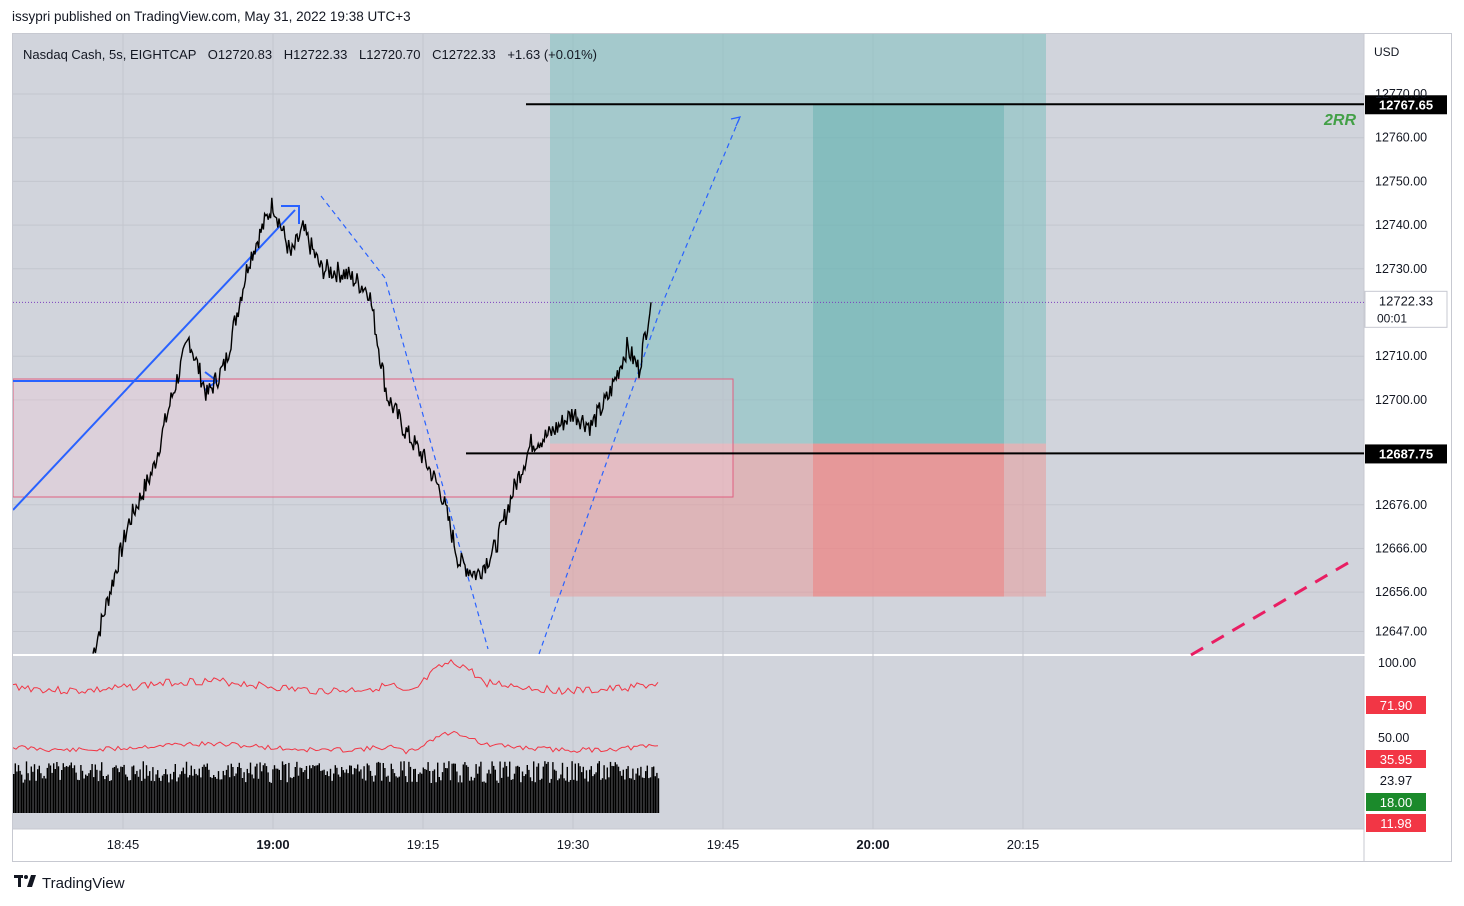 This screenshot has width=1464, height=906. Describe the element at coordinates (1401, 94) in the screenshot. I see `price-tick-label: 12770.00` at that location.